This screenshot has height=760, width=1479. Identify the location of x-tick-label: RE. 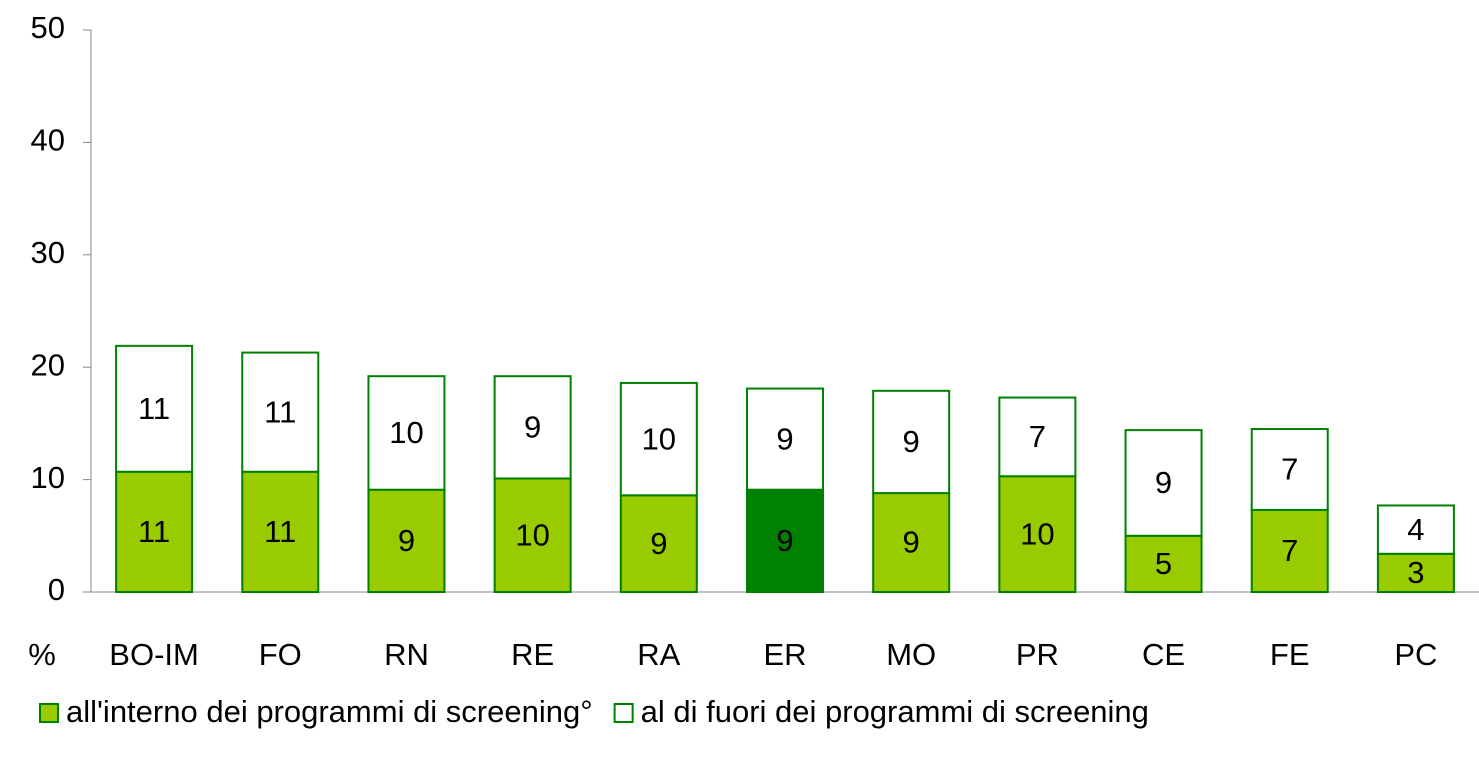
(532, 654).